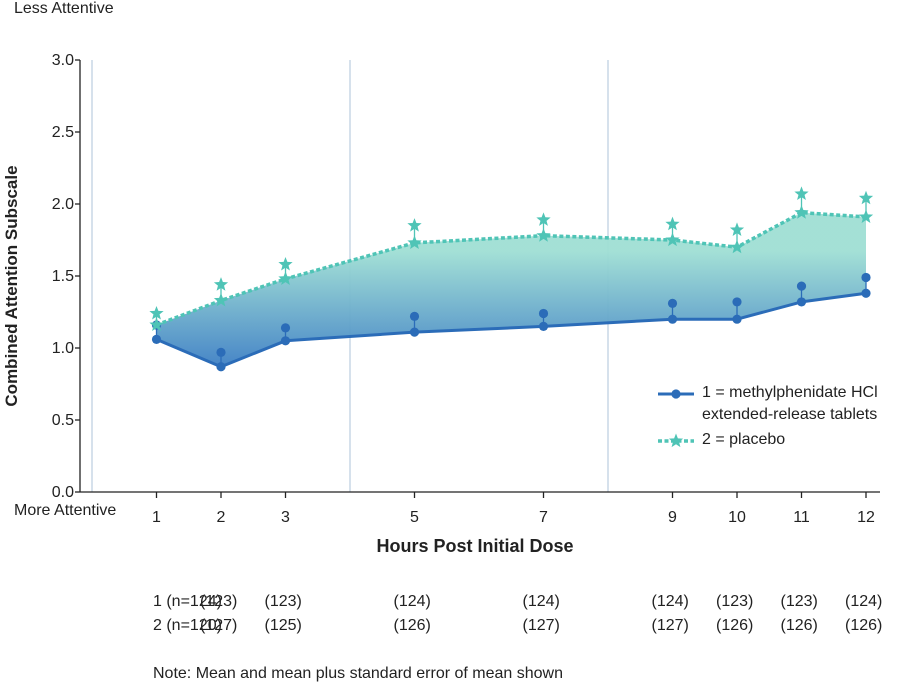 Image resolution: width=904 pixels, height=685 pixels. Describe the element at coordinates (63, 204) in the screenshot. I see `y-tick-label: 2.0` at that location.